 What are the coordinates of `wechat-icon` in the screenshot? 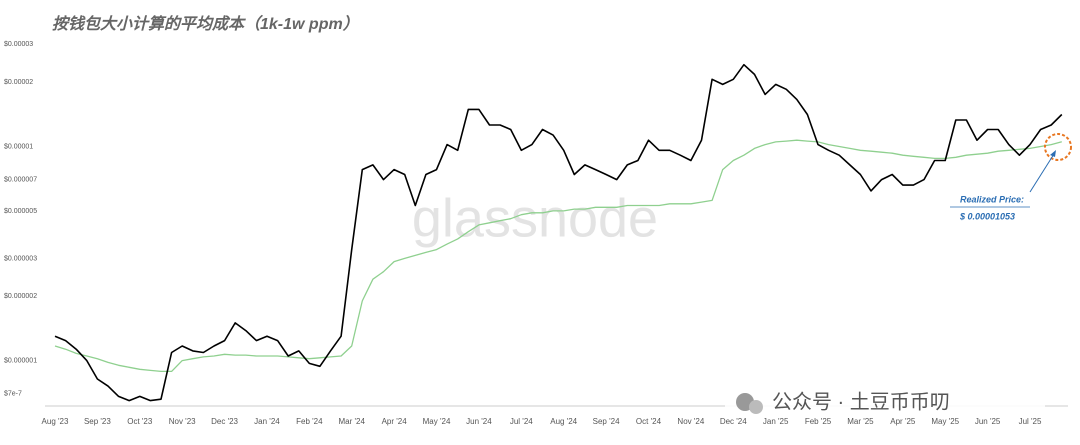 It's located at (756, 407).